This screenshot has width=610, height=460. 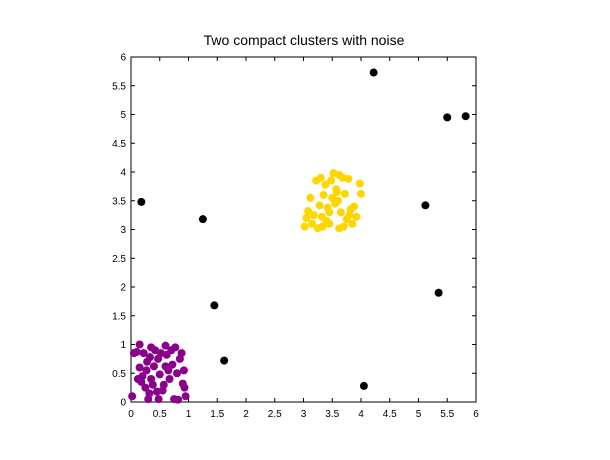 I want to click on y-tick-label: 5, so click(x=123, y=115).